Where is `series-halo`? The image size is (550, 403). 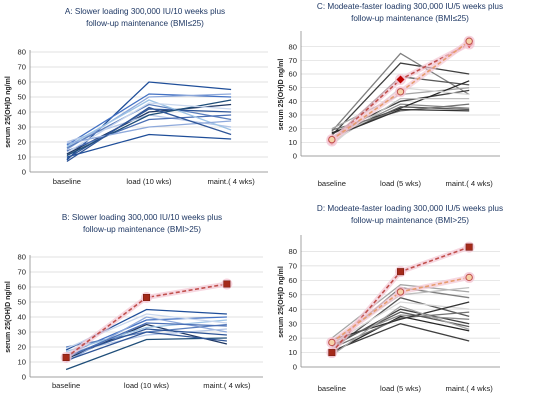 series-halo is located at coordinates (400, 299).